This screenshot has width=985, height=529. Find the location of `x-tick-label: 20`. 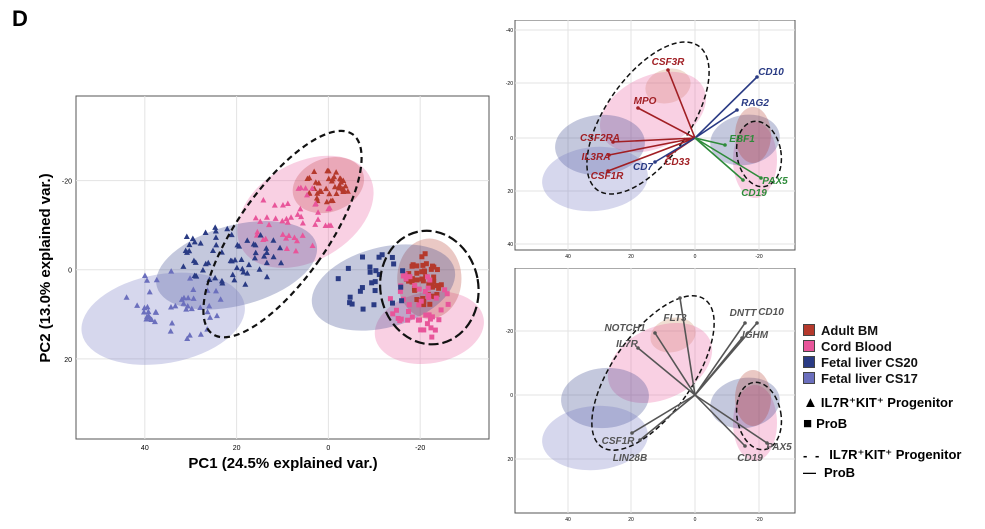

x-tick-label: 20 is located at coordinates (237, 448).